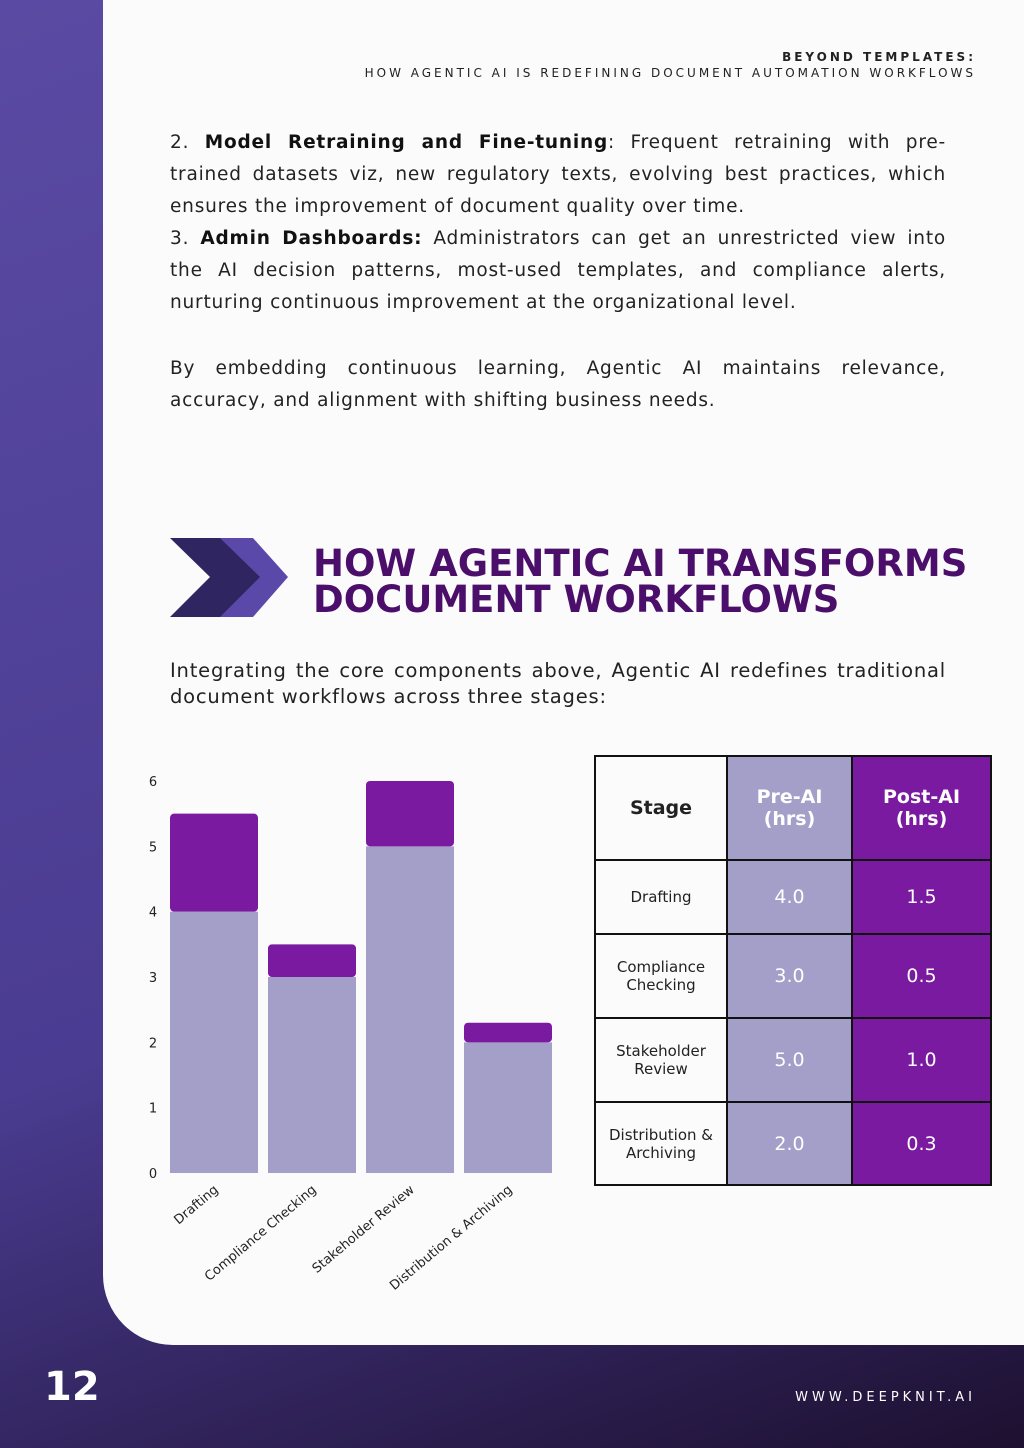 This screenshot has width=1024, height=1448. Describe the element at coordinates (153, 978) in the screenshot. I see `y-tick-label: 3` at that location.